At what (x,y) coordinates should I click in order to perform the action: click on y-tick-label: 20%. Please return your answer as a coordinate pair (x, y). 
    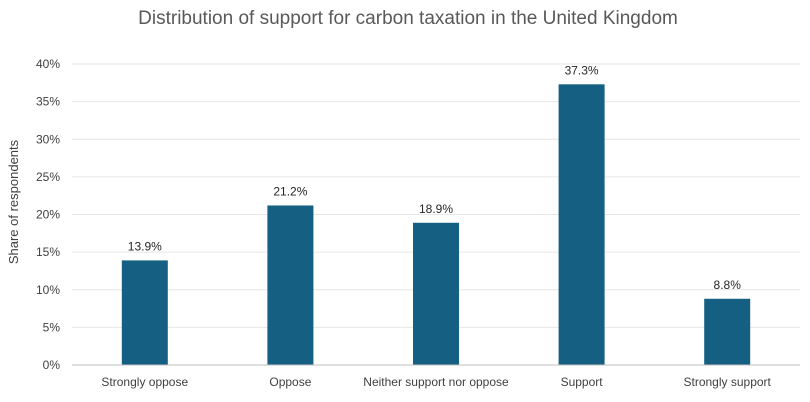
    Looking at the image, I should click on (48, 215).